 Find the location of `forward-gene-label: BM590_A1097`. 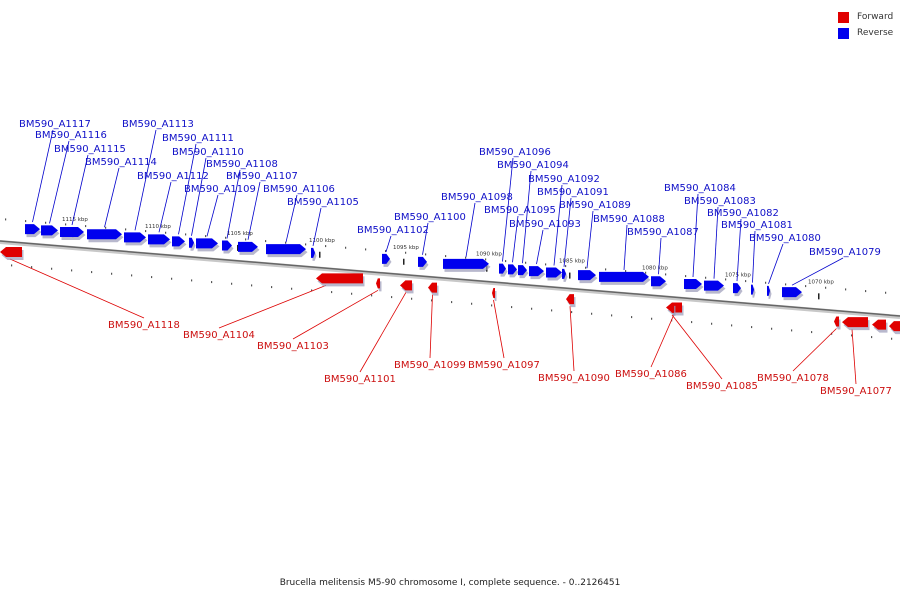

forward-gene-label: BM590_A1097 is located at coordinates (504, 365).